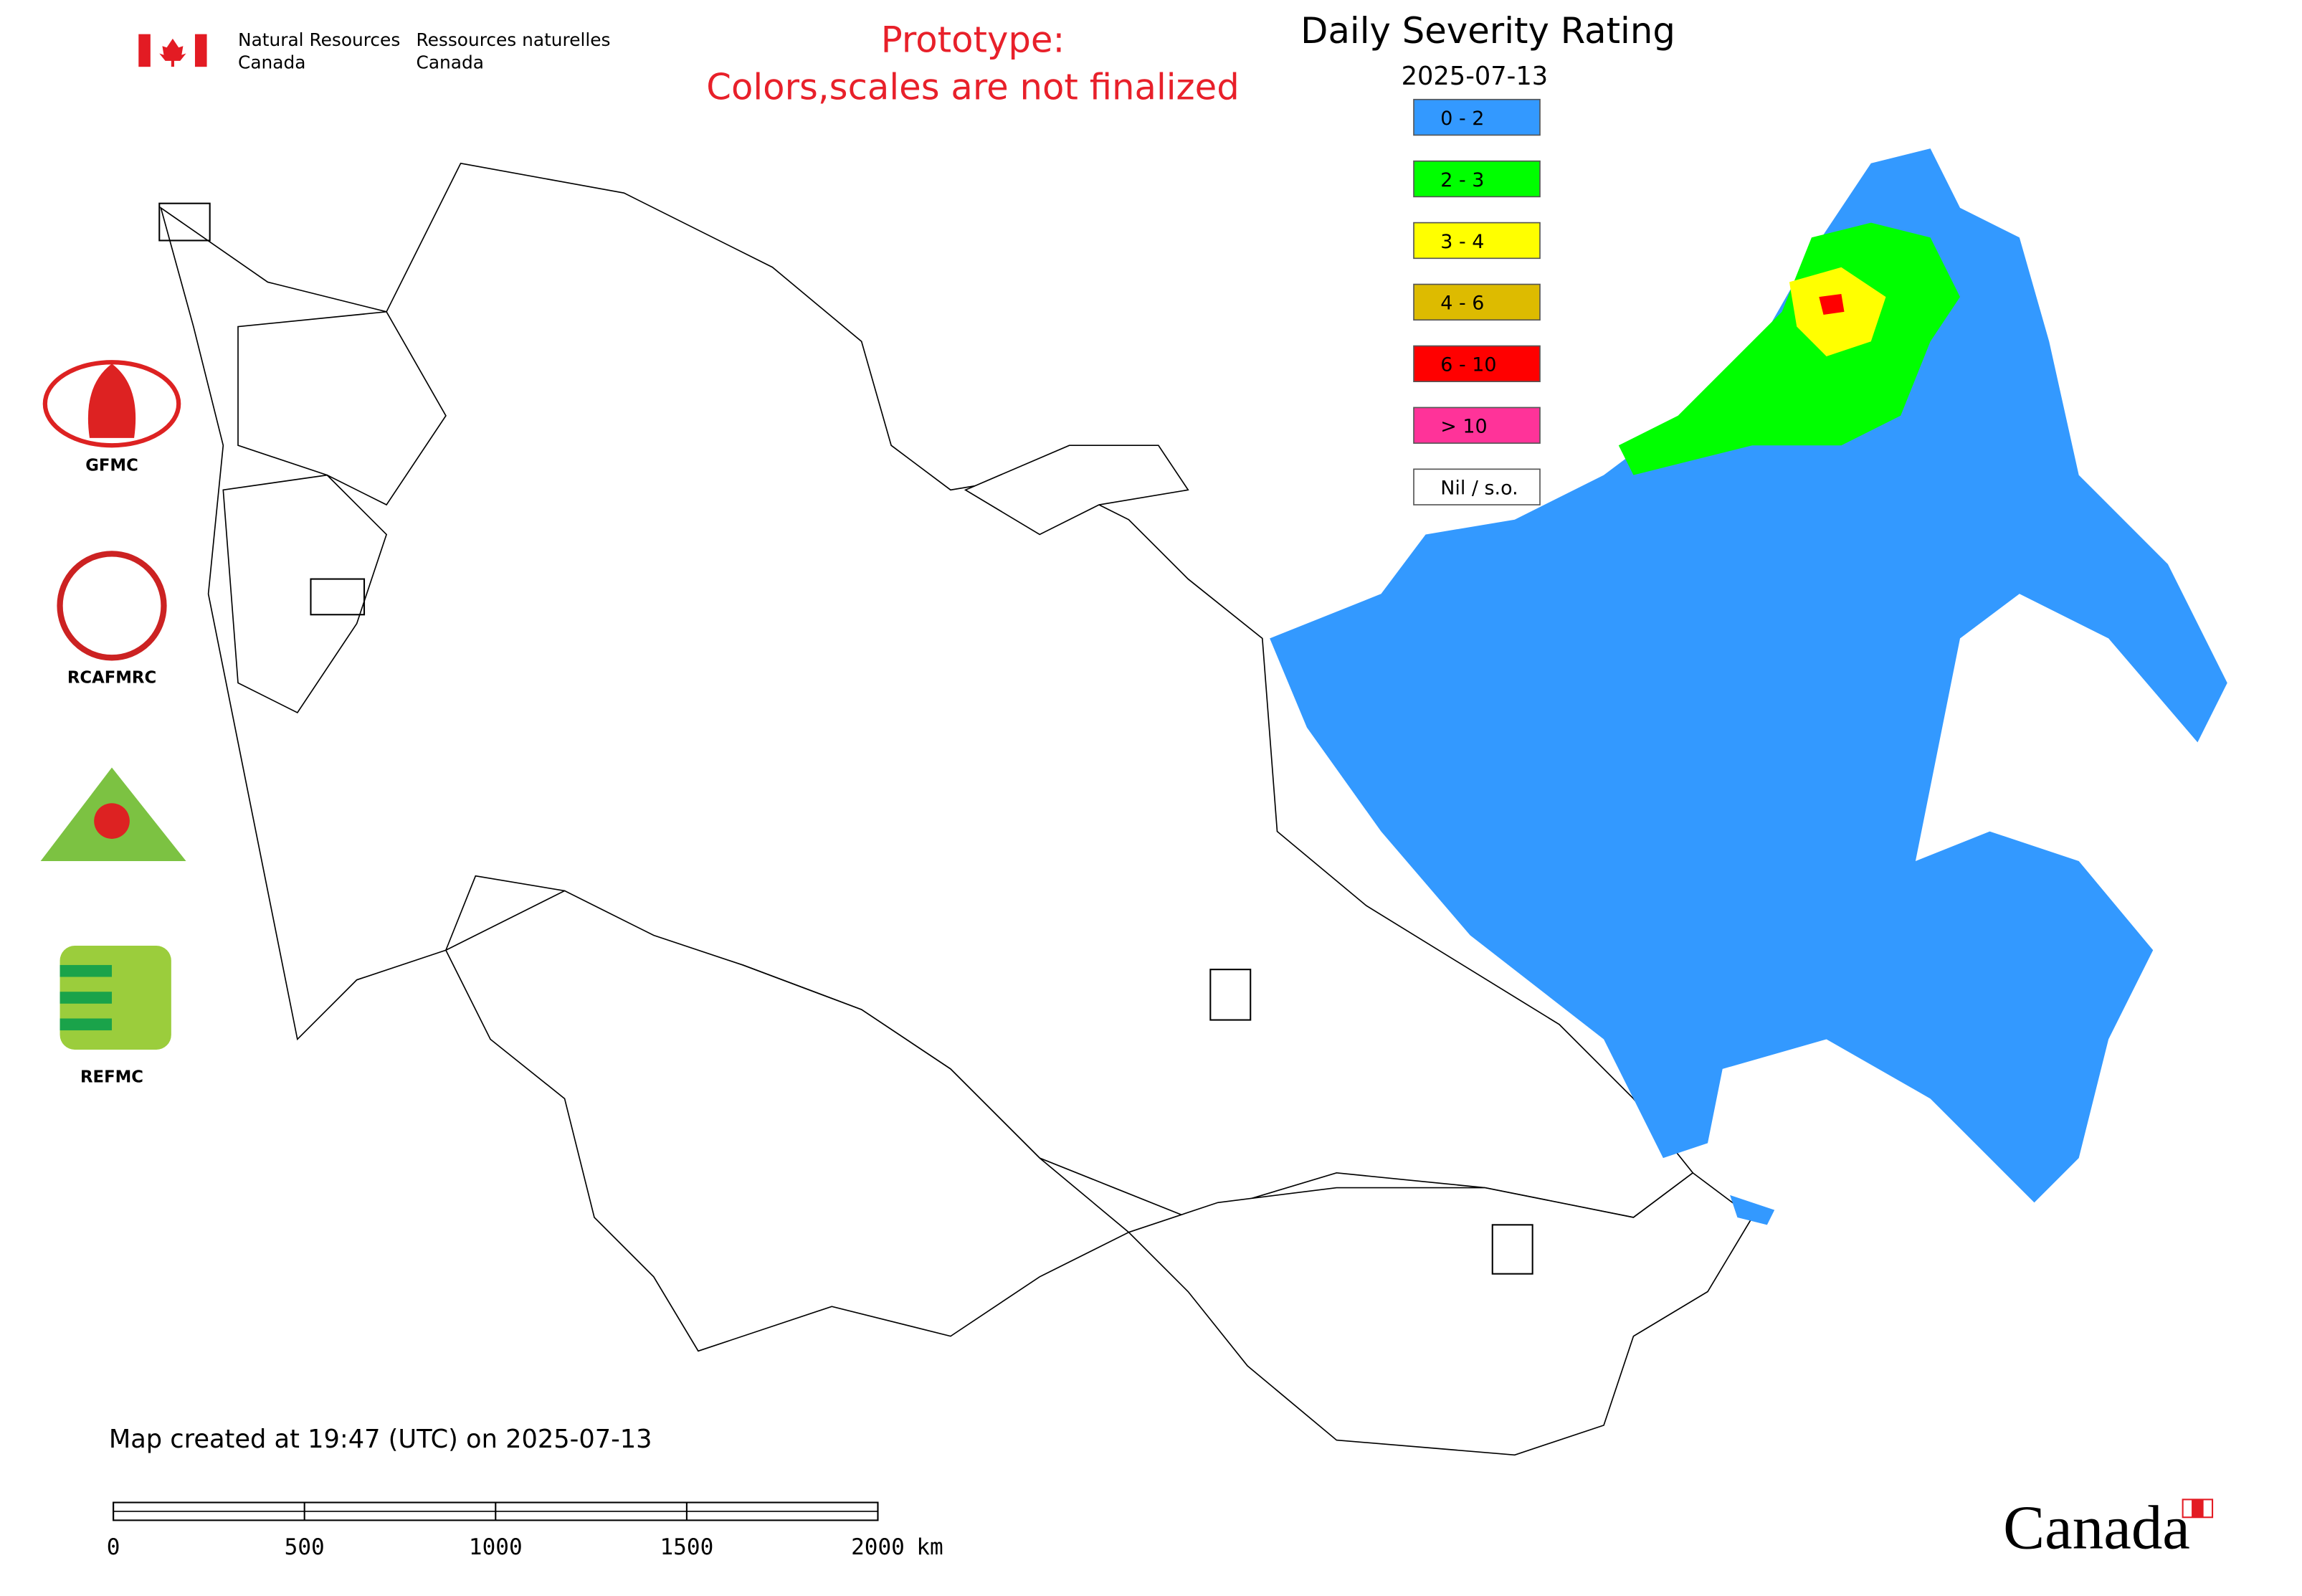 The width and height of the screenshot is (2302, 1596). What do you see at coordinates (1462, 242) in the screenshot?
I see `legend-label: 3 - 4` at bounding box center [1462, 242].